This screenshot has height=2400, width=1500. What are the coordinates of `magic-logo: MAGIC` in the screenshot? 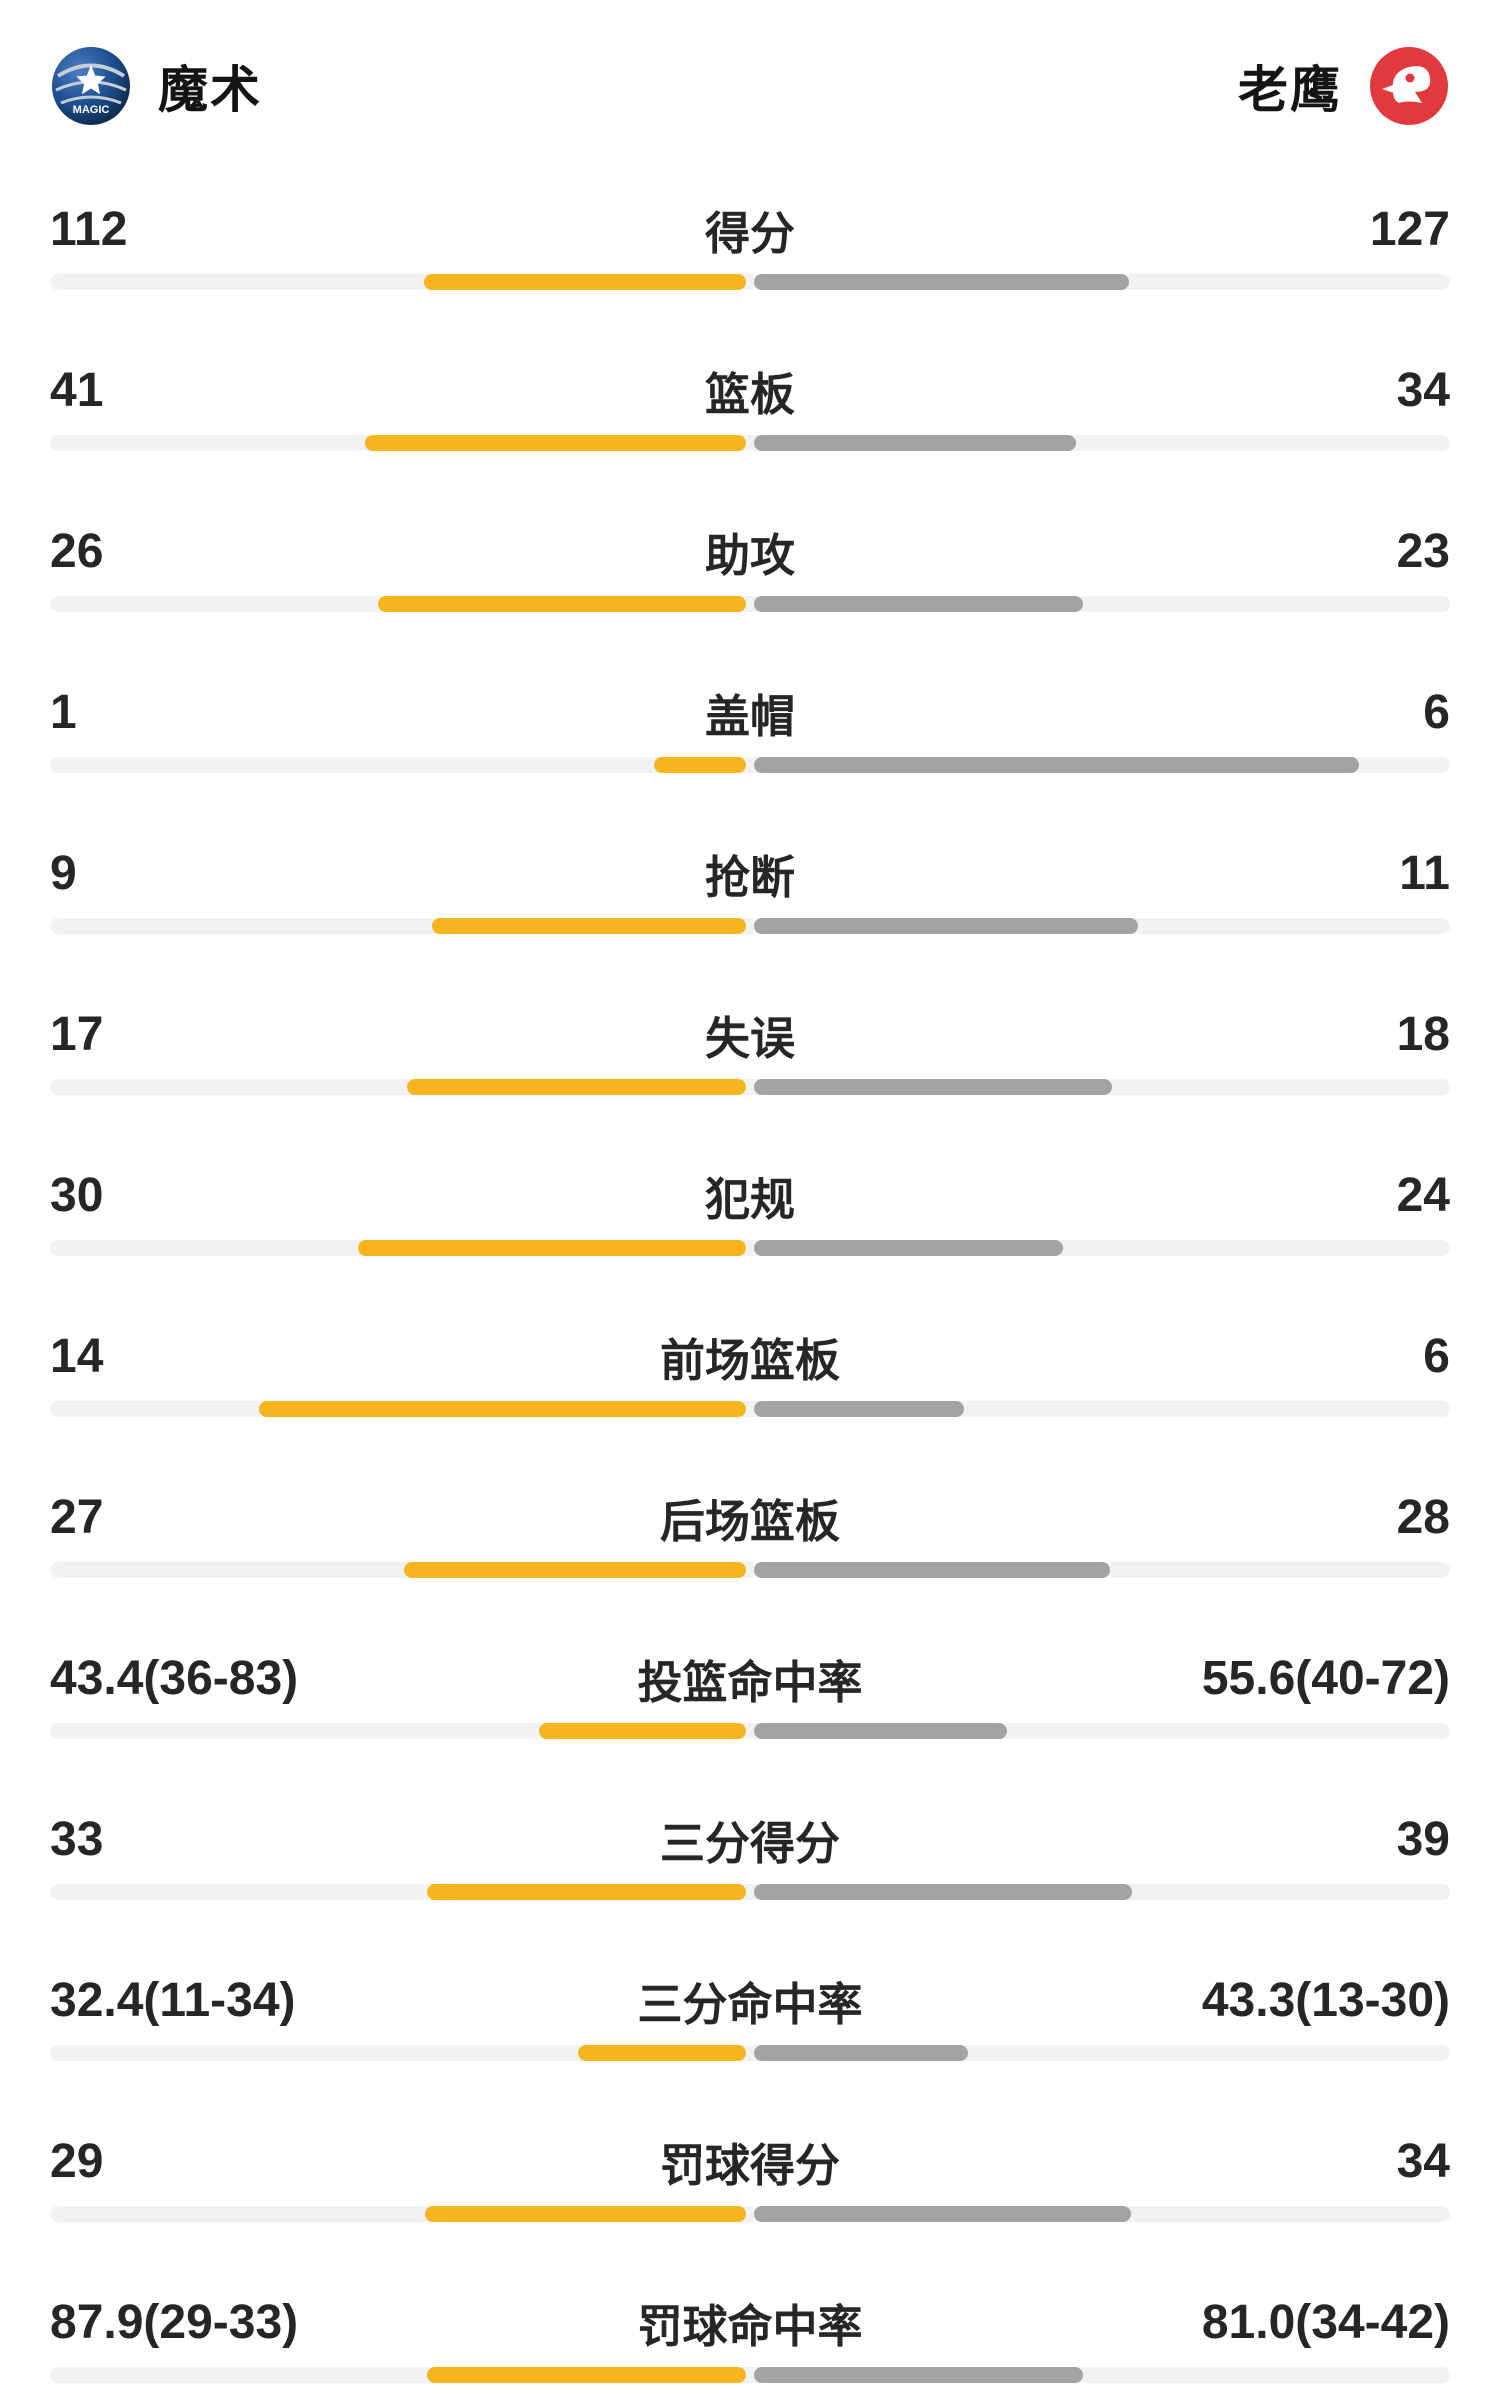 It's located at (91, 86).